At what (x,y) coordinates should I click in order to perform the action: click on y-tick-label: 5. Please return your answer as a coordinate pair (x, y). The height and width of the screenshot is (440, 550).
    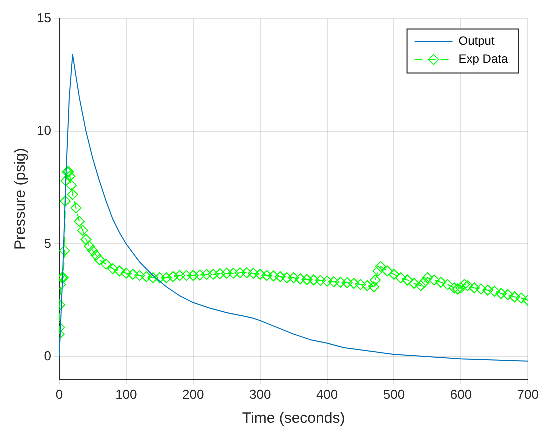
    Looking at the image, I should click on (48, 243).